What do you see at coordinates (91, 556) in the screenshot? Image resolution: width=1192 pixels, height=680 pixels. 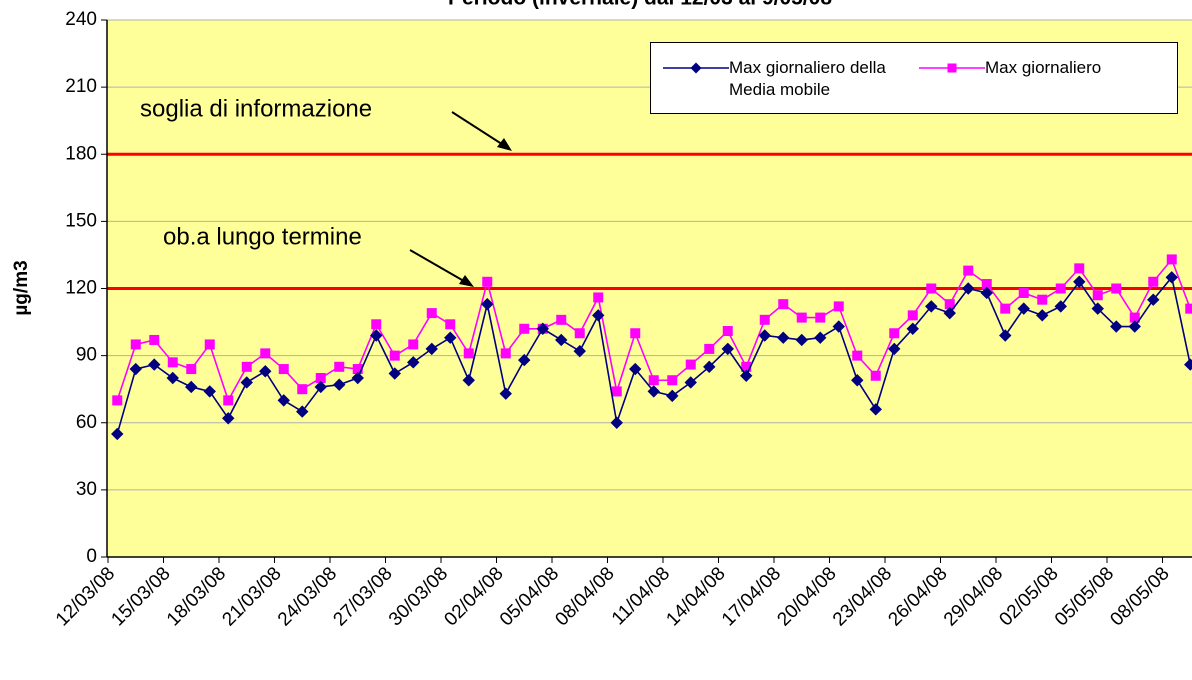 I see `y-tick-label: 0` at bounding box center [91, 556].